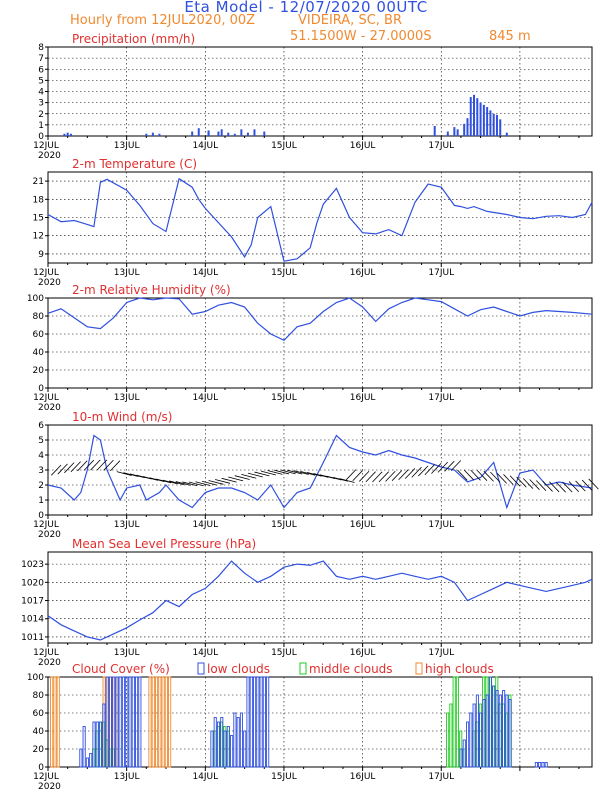 The width and height of the screenshot is (612, 792). I want to click on y-tick-label: 4, so click(41, 93).